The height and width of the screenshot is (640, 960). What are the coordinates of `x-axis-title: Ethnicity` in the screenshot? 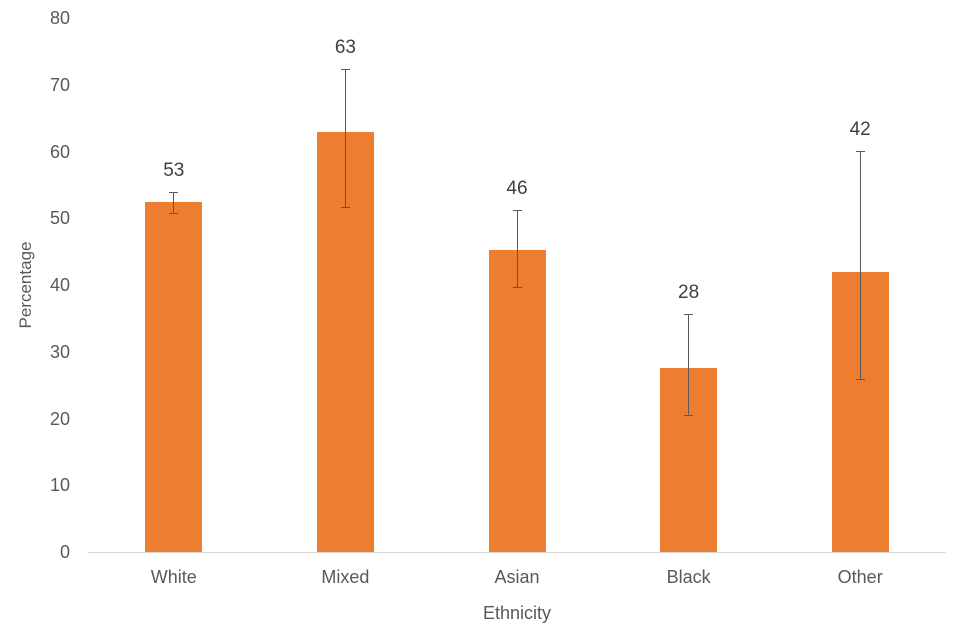 It's located at (517, 613).